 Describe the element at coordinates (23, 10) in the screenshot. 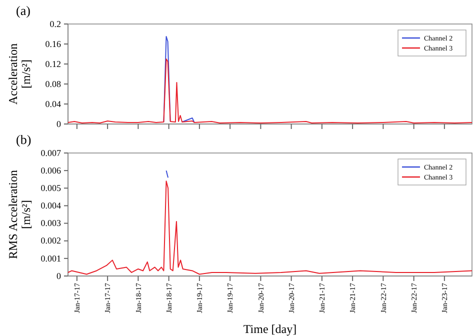

I see `chart-title: (a)` at that location.